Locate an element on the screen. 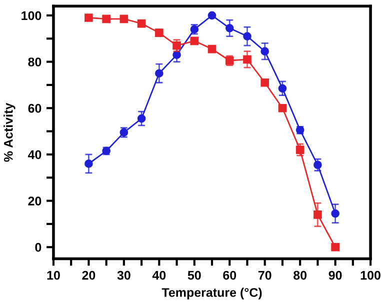 This screenshot has width=382, height=308. y-tick-label: 60 is located at coordinates (35, 108).